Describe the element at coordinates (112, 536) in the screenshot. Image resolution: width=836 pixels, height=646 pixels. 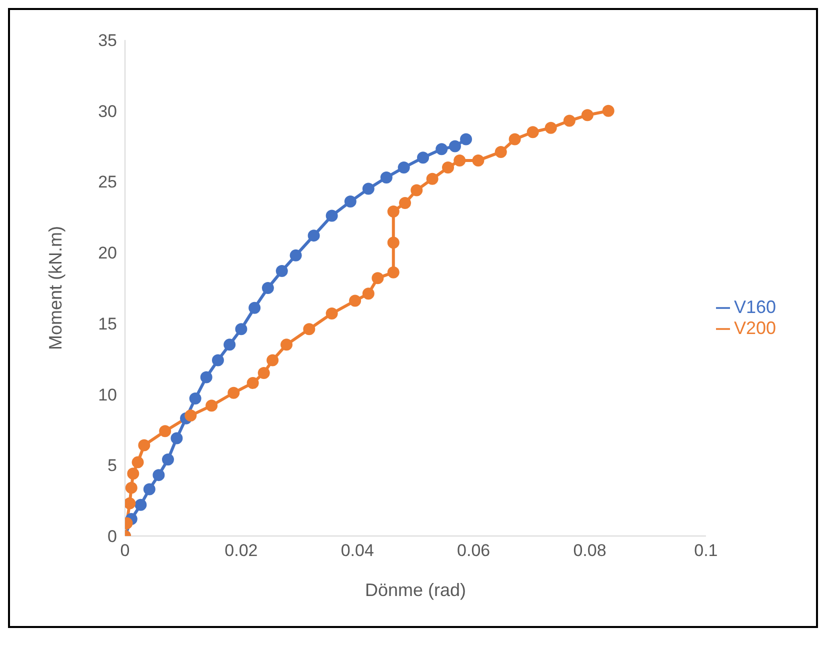
I see `y-tick-label: 0` at that location.